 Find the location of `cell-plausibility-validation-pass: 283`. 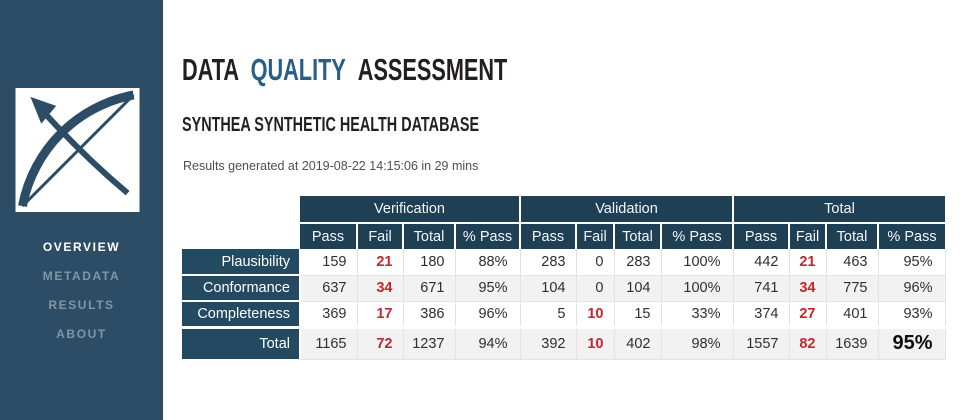

cell-plausibility-validation-pass: 283 is located at coordinates (548, 262).